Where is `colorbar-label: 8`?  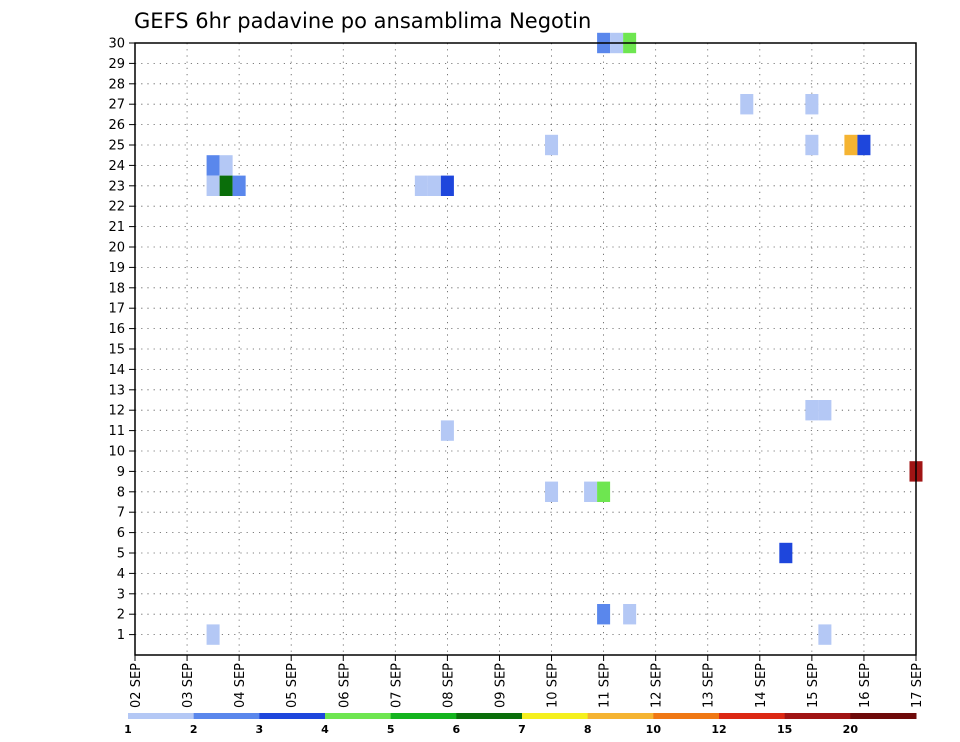
colorbar-label: 8 is located at coordinates (588, 729).